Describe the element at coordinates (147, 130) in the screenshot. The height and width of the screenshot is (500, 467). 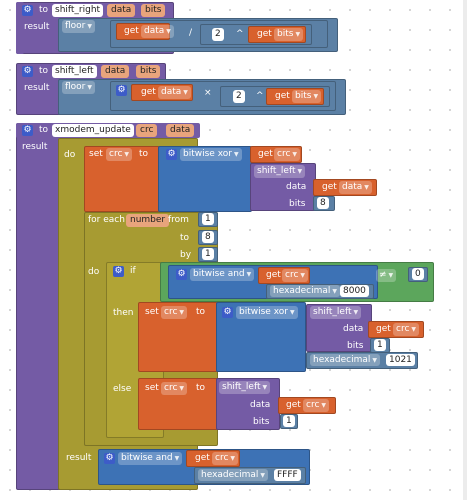
I see `param-crc: crc` at that location.